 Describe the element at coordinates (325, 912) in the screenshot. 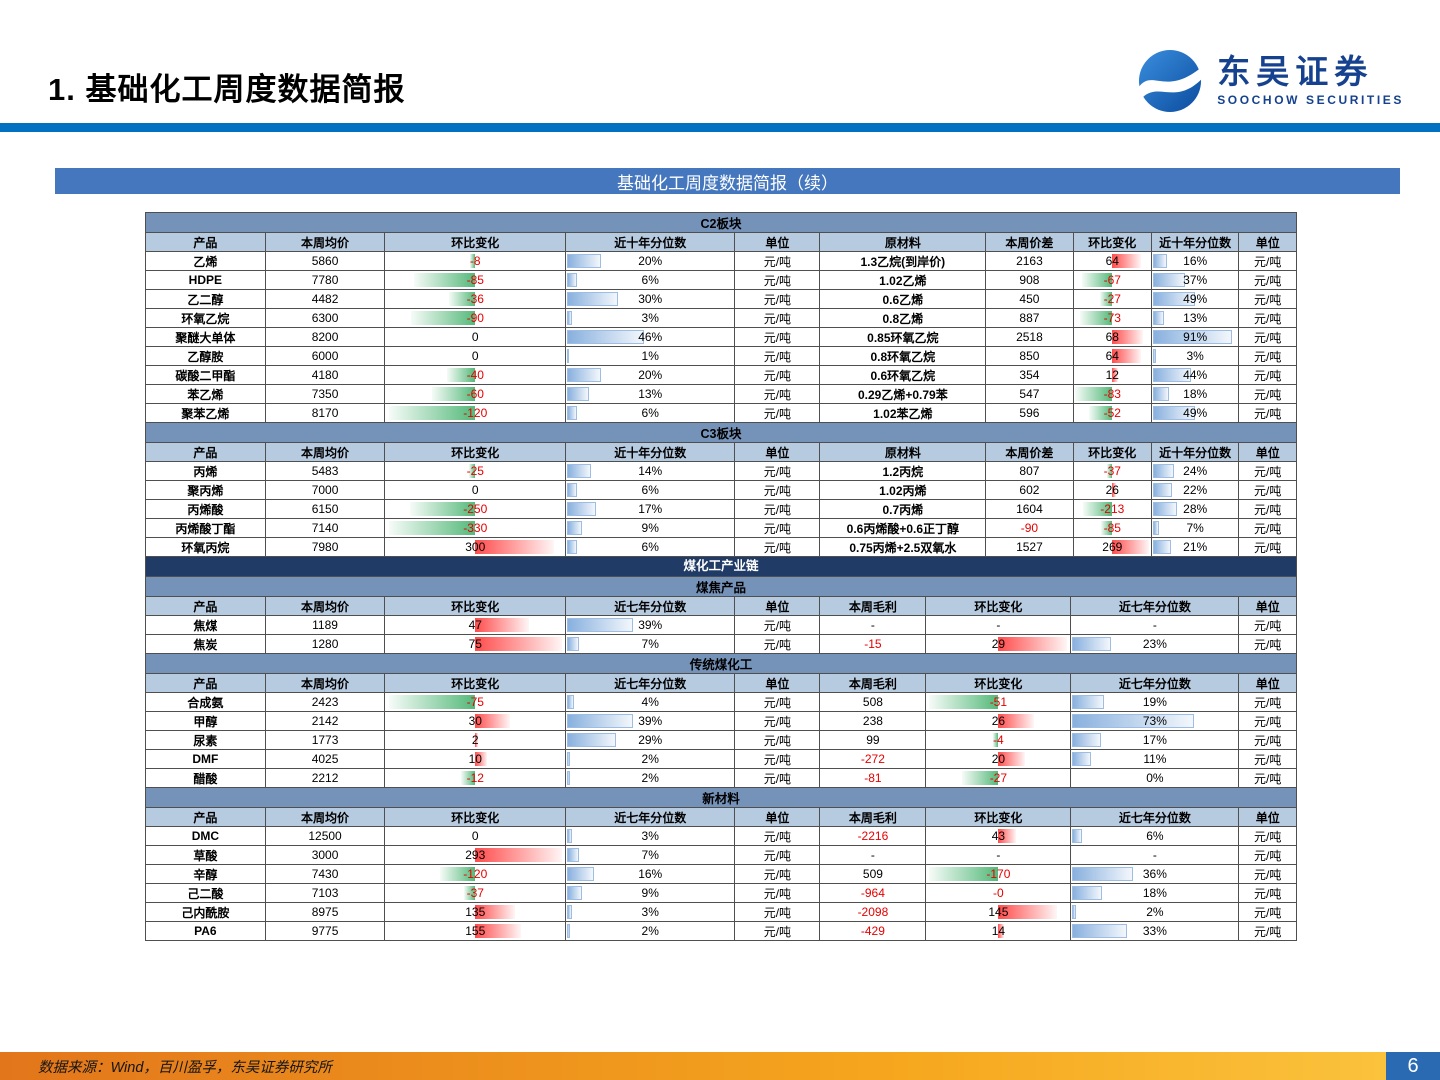

I see `avg-price-cell: 8975` at that location.